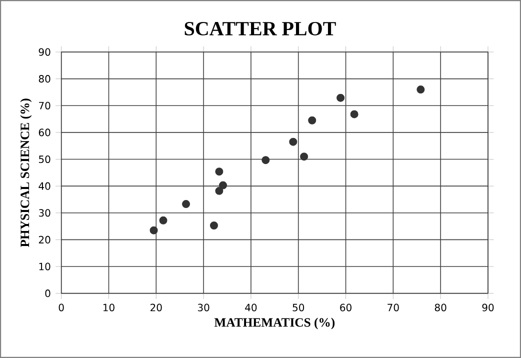 The width and height of the screenshot is (521, 358). What do you see at coordinates (274, 324) in the screenshot?
I see `x-axis-title: MATHEMATICS (%)` at bounding box center [274, 324].